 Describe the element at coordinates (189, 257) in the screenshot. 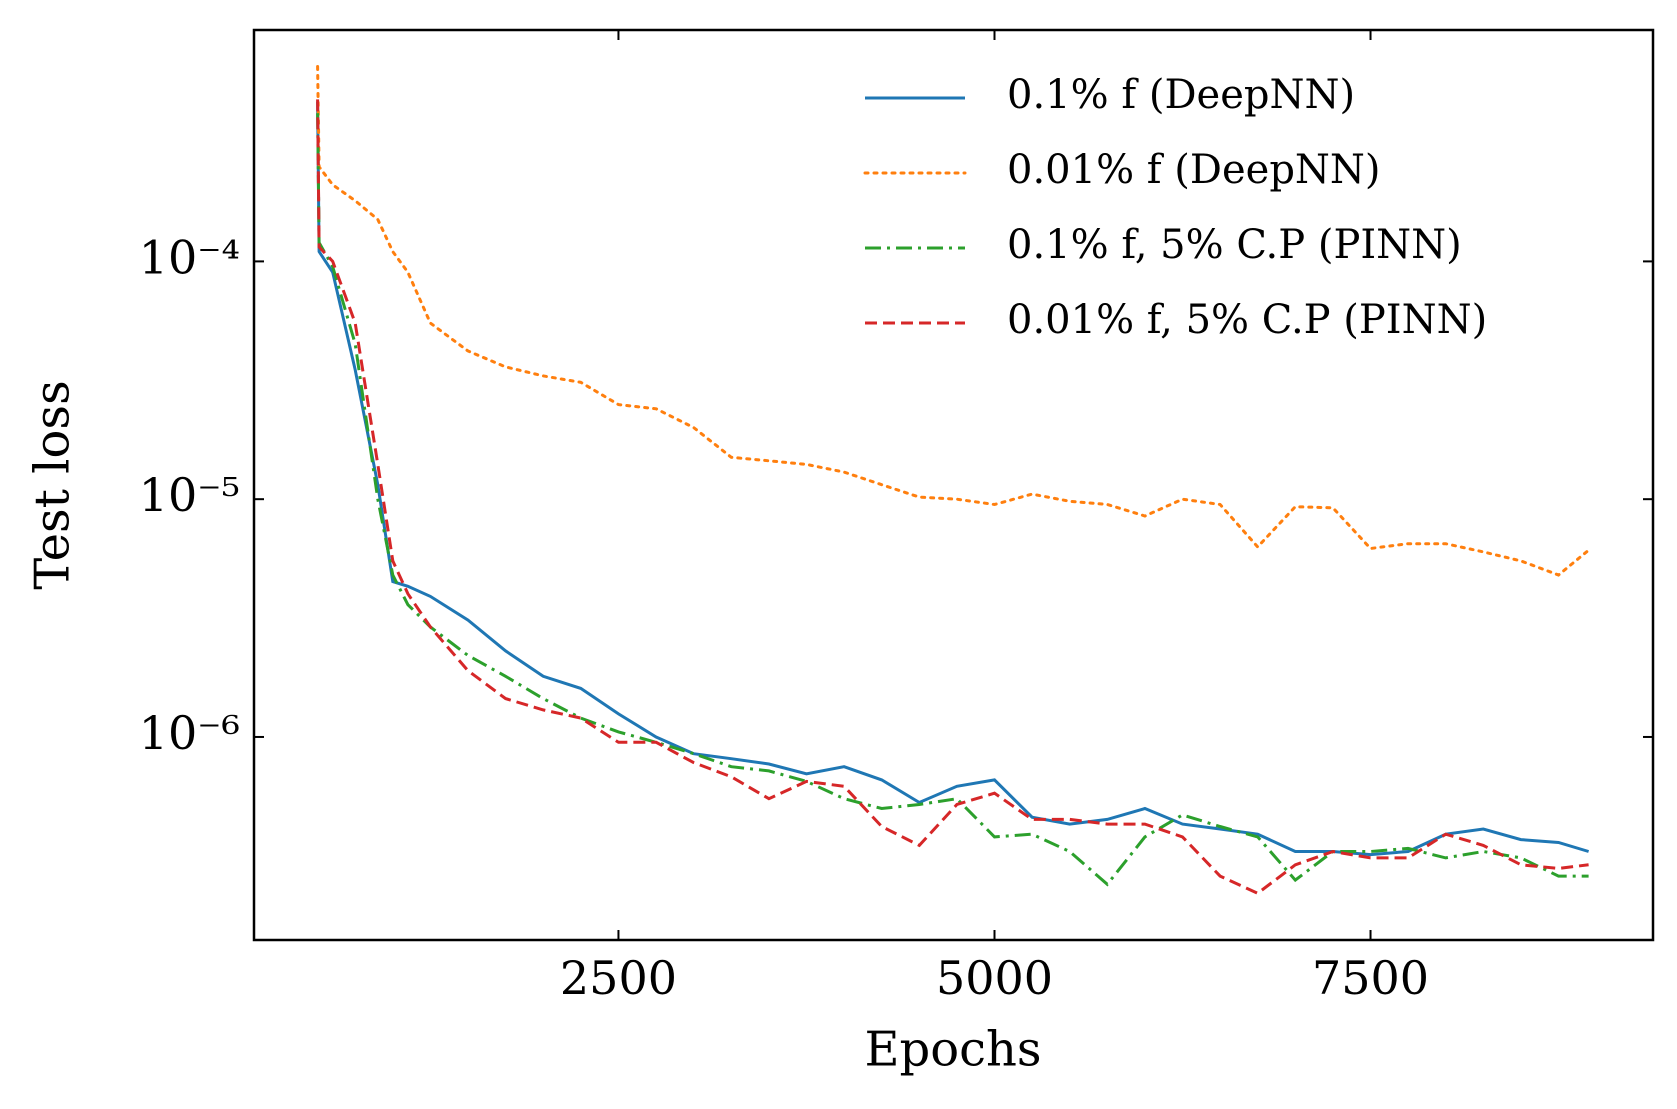

I see `y-tick-label: 10⁻⁴` at that location.